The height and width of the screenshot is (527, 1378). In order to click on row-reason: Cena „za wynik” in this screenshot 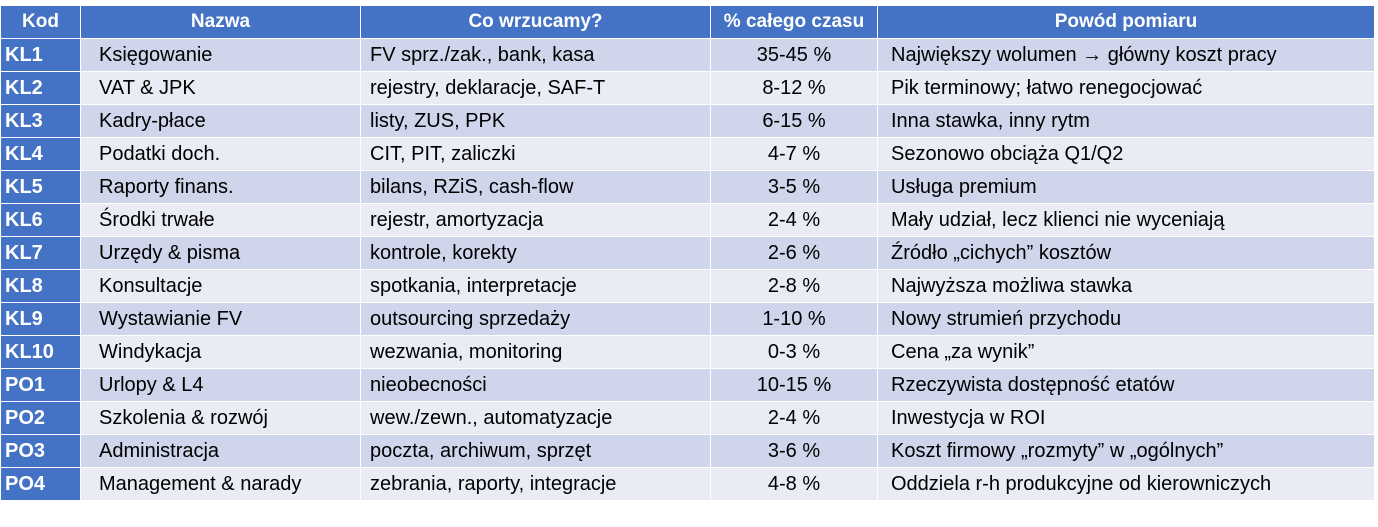, I will do `click(1126, 352)`.